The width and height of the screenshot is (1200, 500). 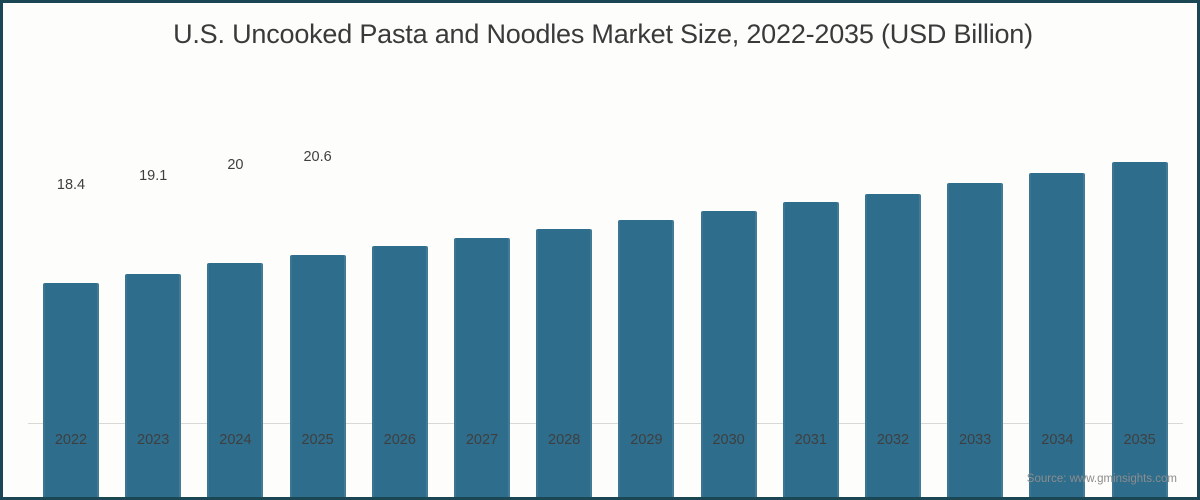 What do you see at coordinates (71, 185) in the screenshot?
I see `value-label-2022: 18.4` at bounding box center [71, 185].